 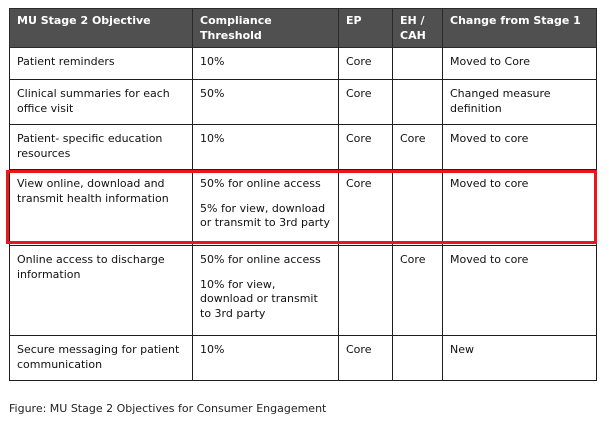 What do you see at coordinates (101, 63) in the screenshot?
I see `cell-objective: Patient reminders` at bounding box center [101, 63].